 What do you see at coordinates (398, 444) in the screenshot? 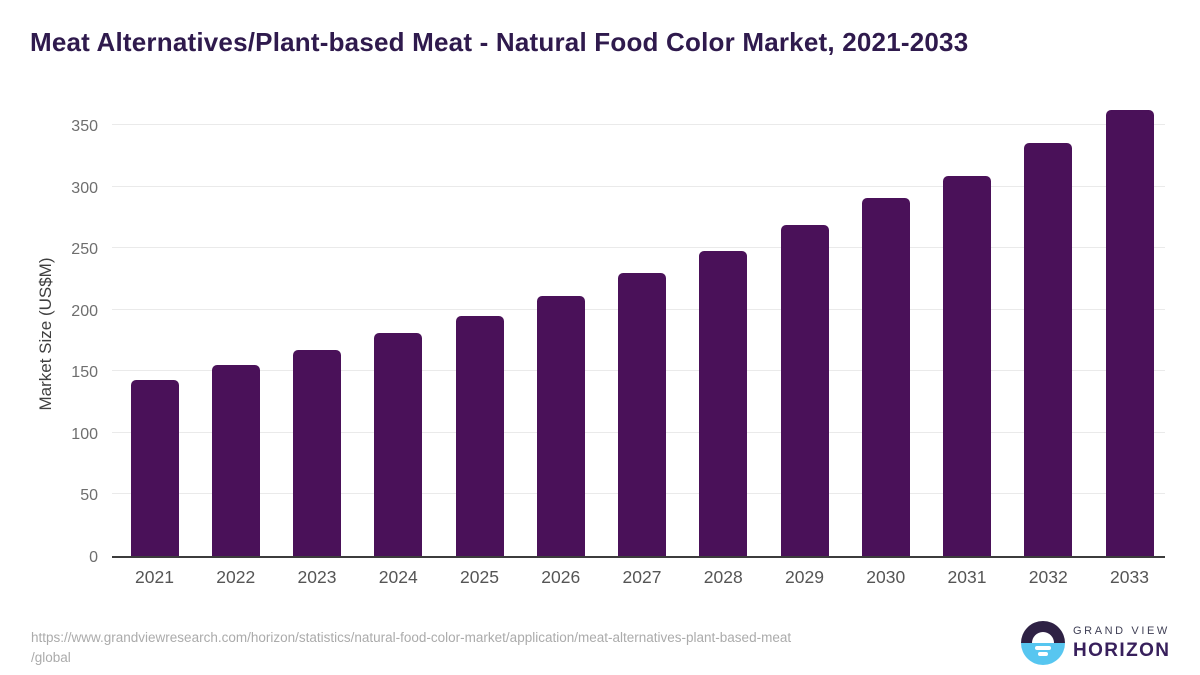
I see `bar-2024` at bounding box center [398, 444].